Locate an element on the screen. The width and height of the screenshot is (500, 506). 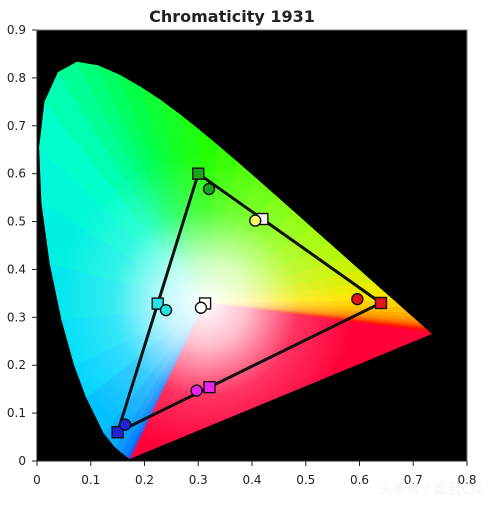
y-tick-label: 0.8 is located at coordinates (16, 78).